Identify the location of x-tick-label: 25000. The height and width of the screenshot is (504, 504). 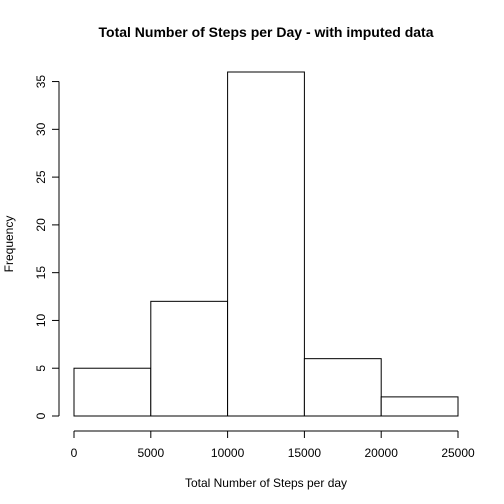
(458, 453).